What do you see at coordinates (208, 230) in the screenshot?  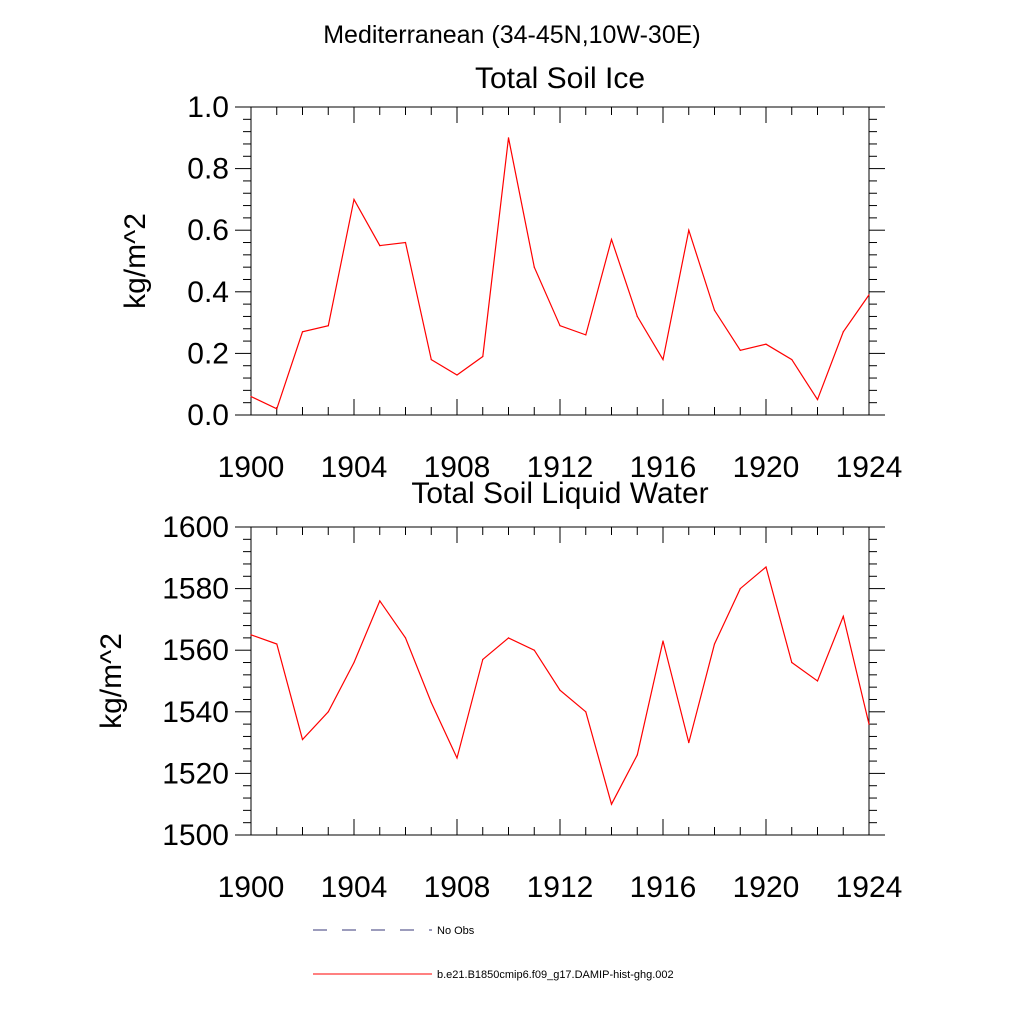 I see `y-tick-label: 0.6` at bounding box center [208, 230].